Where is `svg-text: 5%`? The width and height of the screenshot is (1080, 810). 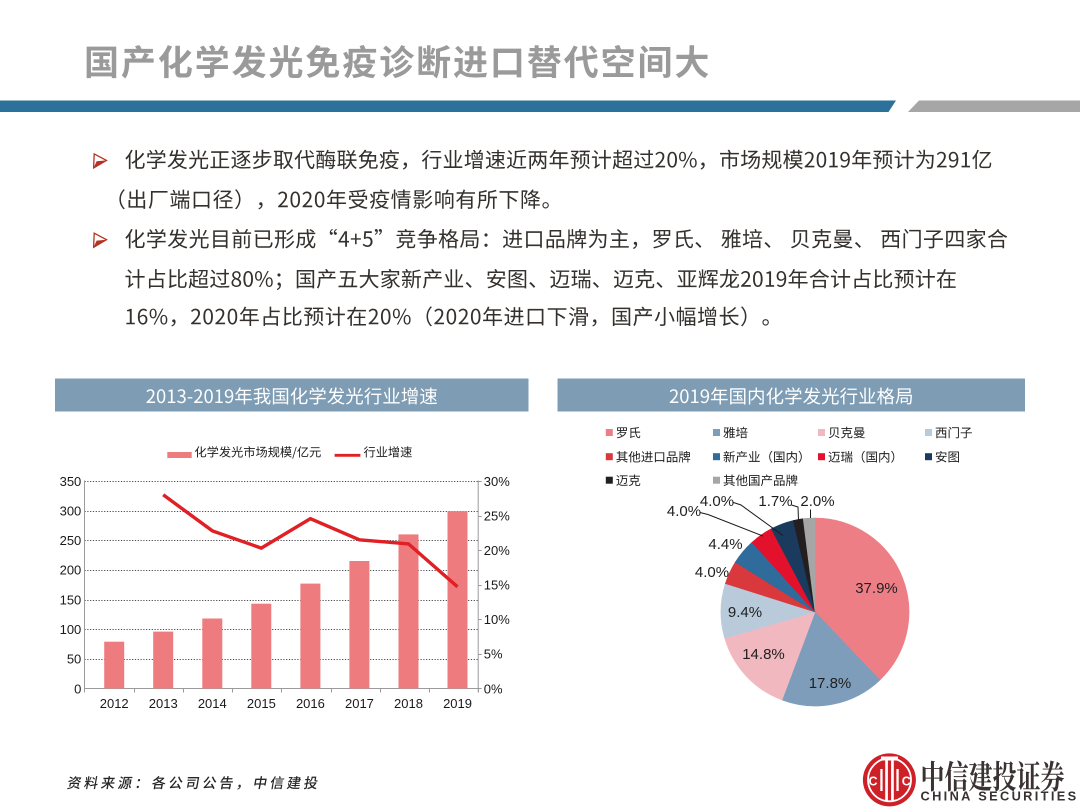 svg-text: 5% is located at coordinates (493, 654).